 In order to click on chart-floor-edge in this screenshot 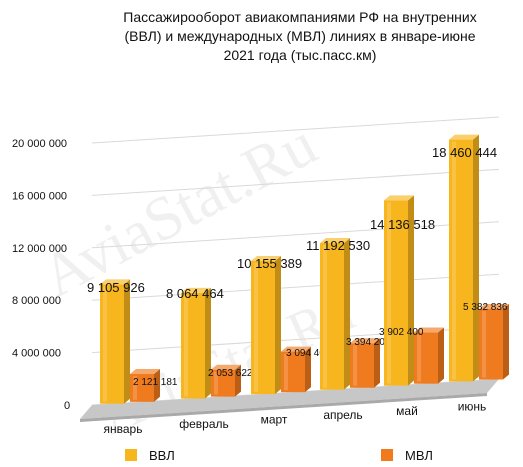, I will do `click(283, 407)`.